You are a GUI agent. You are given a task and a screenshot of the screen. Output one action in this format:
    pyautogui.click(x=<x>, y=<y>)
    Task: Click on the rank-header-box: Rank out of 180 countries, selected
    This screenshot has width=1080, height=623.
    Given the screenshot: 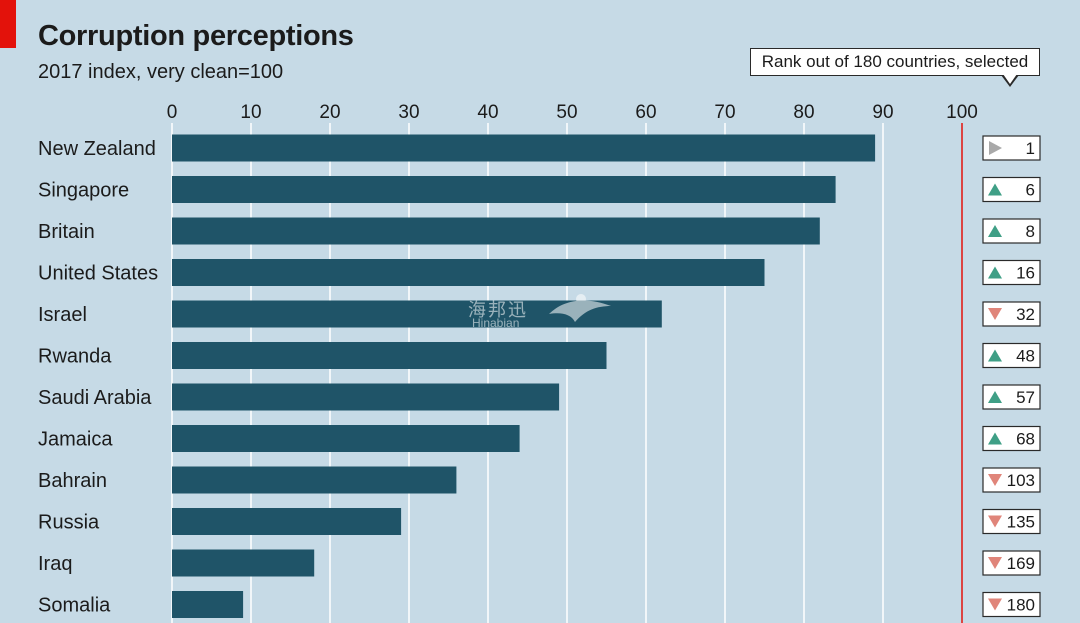 What is the action you would take?
    pyautogui.click(x=895, y=62)
    